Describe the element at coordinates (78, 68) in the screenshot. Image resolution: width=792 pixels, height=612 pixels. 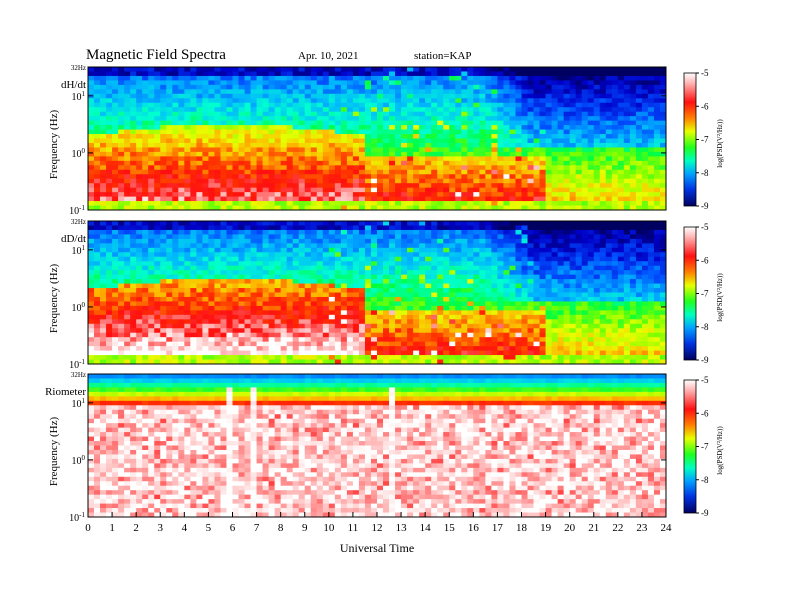
I see `top-frequency-label: 32Hz` at that location.